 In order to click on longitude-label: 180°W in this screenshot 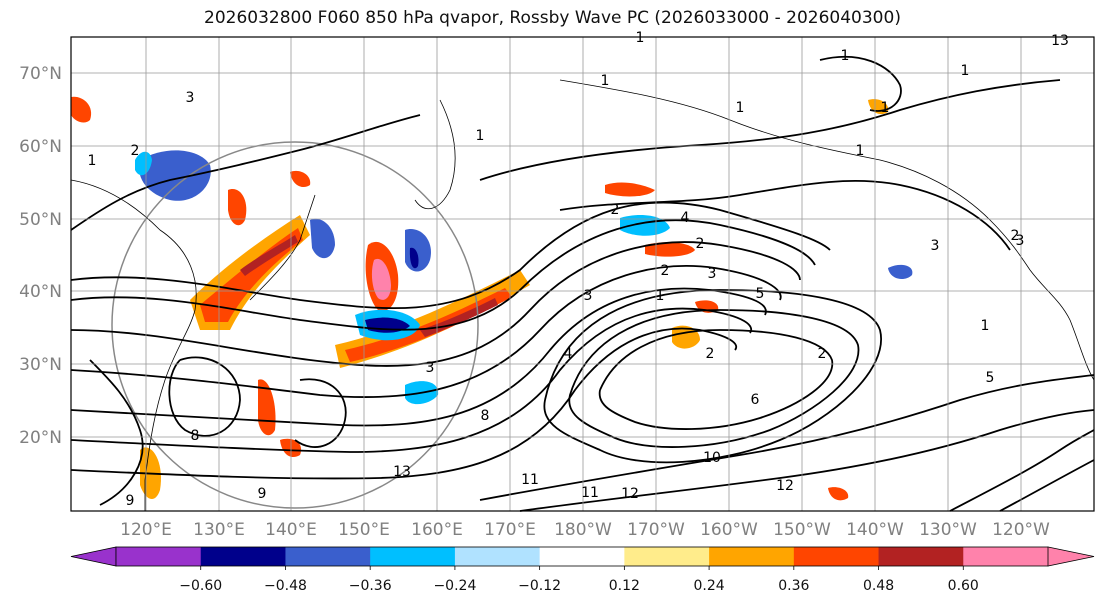, I will do `click(583, 530)`.